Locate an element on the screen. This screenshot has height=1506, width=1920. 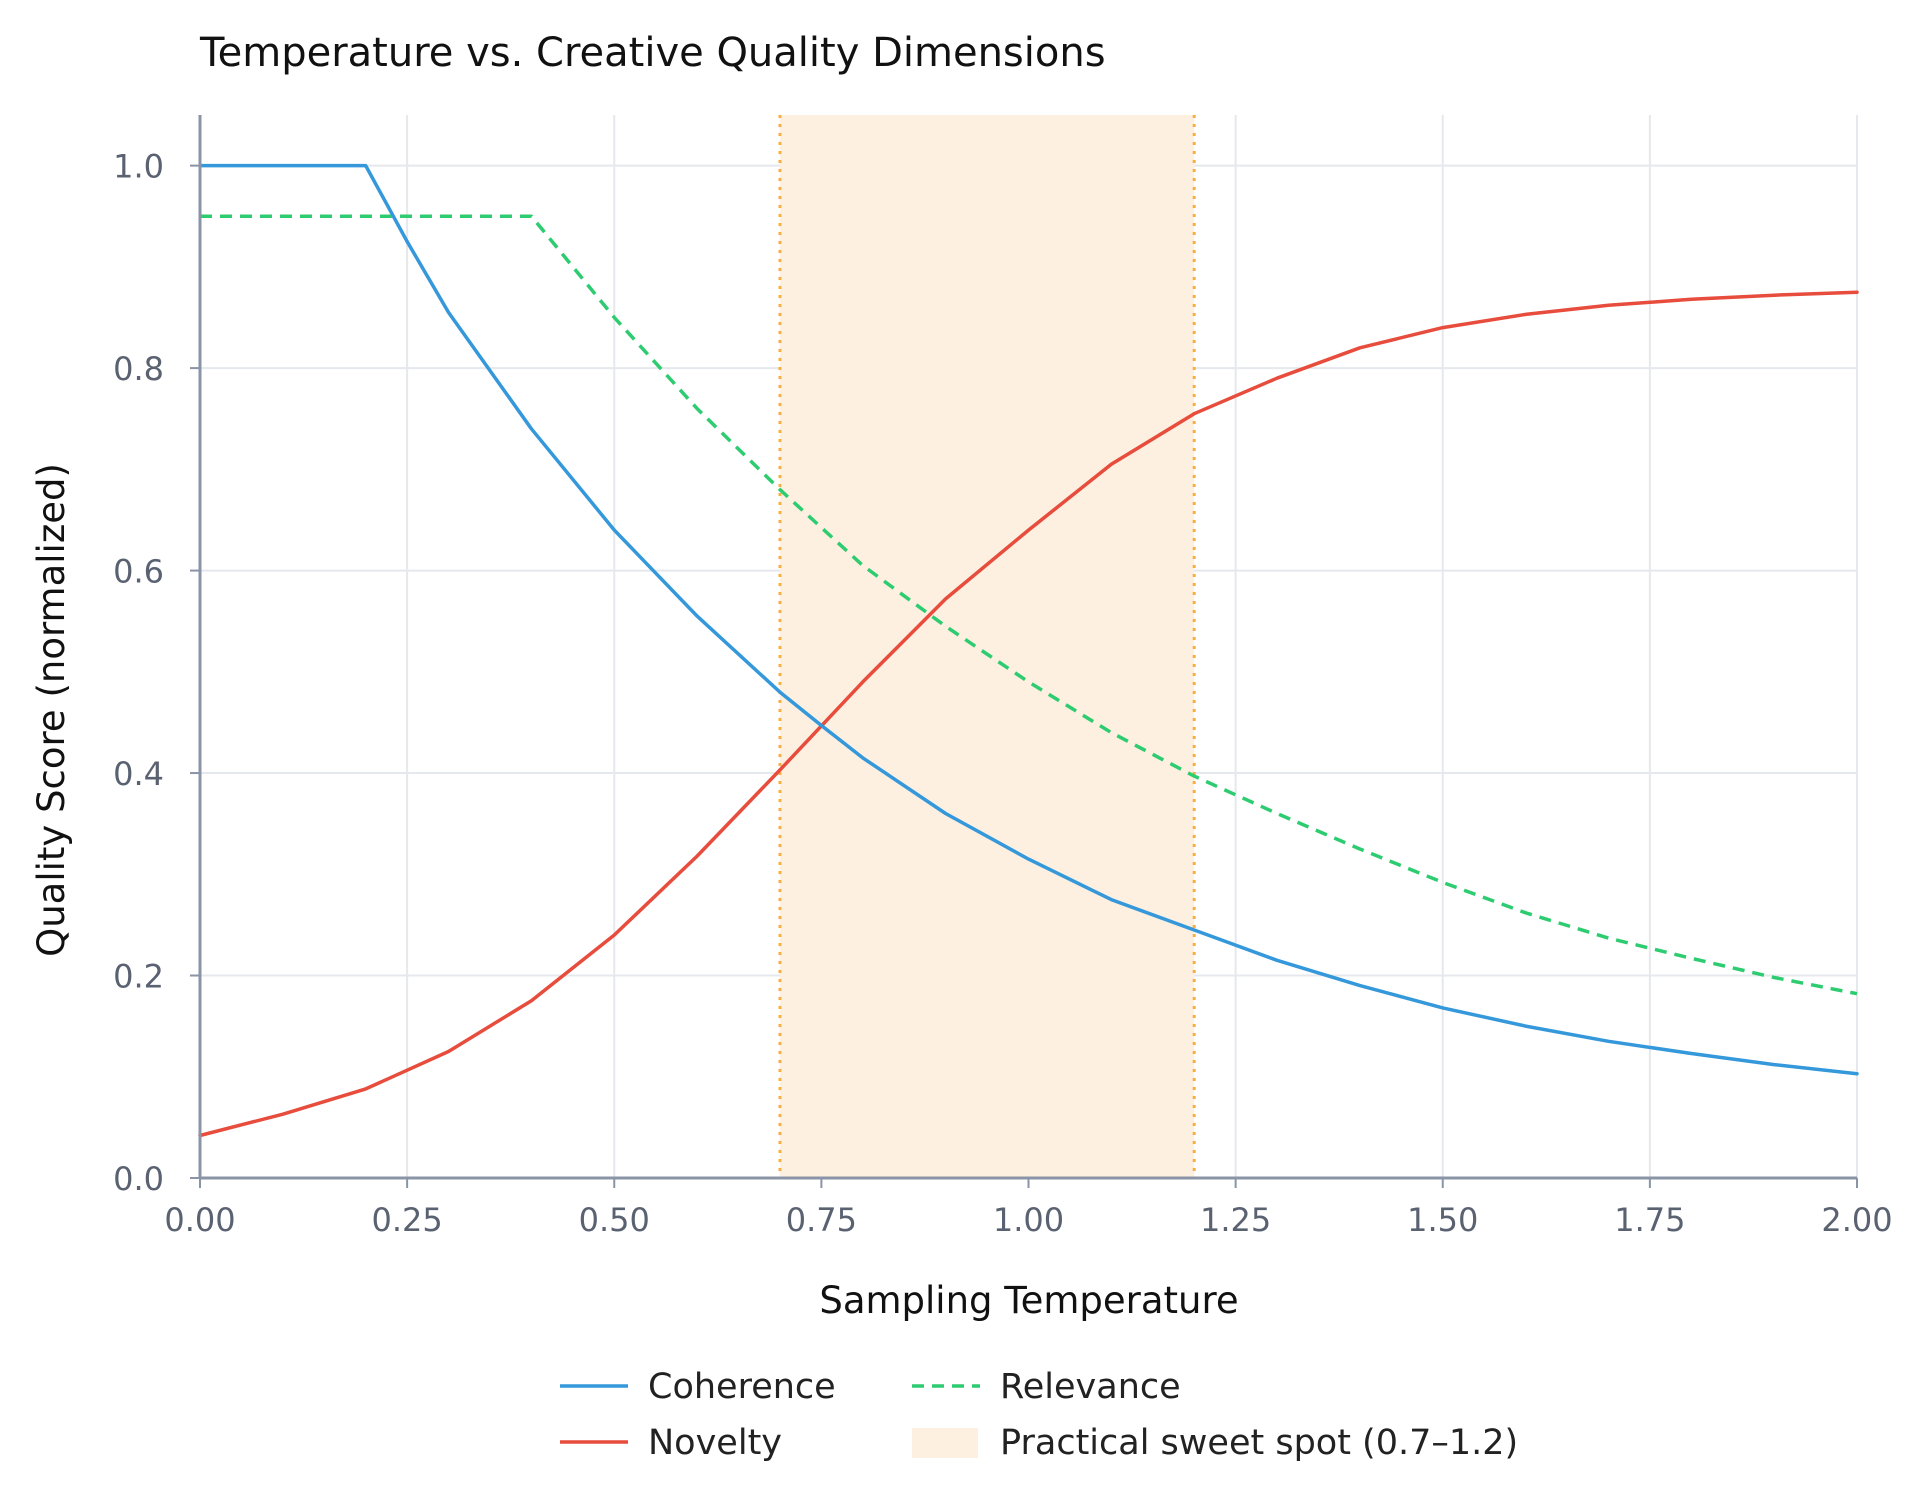
legend-label-relevance: Relevance is located at coordinates (1090, 1387).